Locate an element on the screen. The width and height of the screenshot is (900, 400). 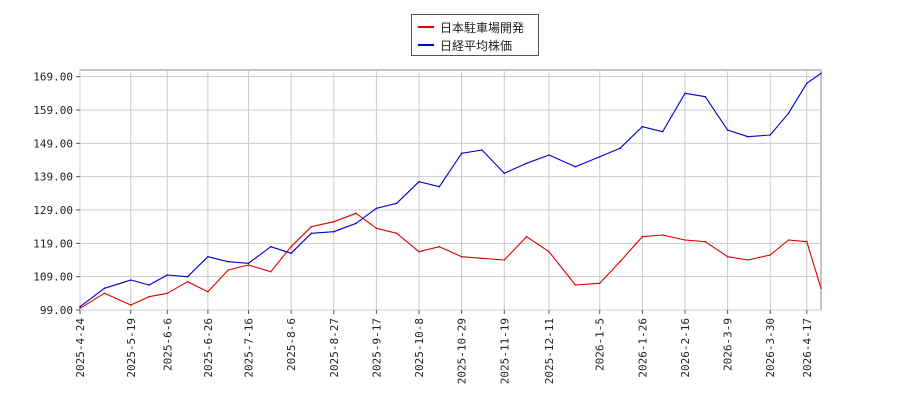
legend-item-series-1: 日本駐車場開発 is located at coordinates (471, 27).